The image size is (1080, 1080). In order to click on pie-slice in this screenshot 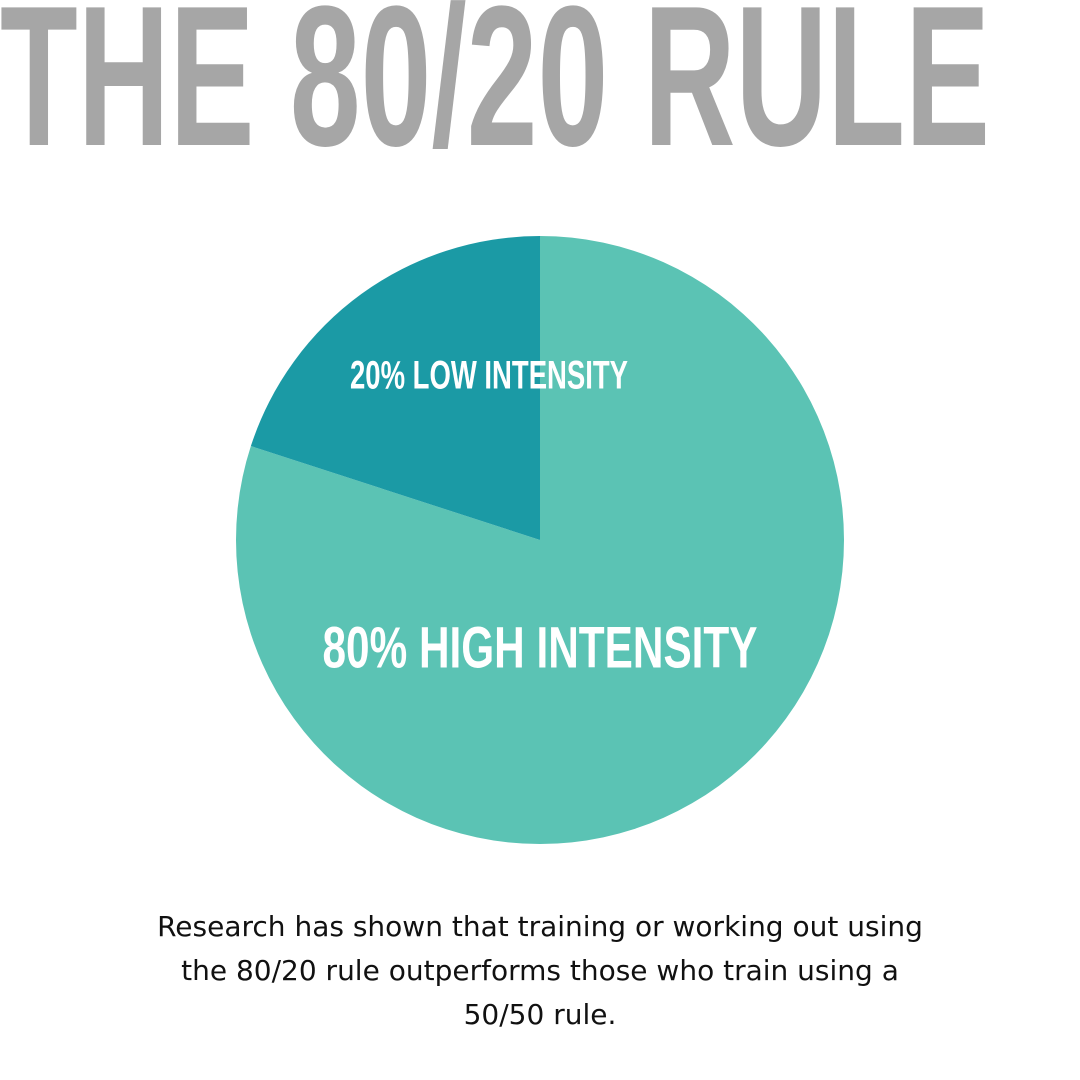, I will do `click(395, 388)`.